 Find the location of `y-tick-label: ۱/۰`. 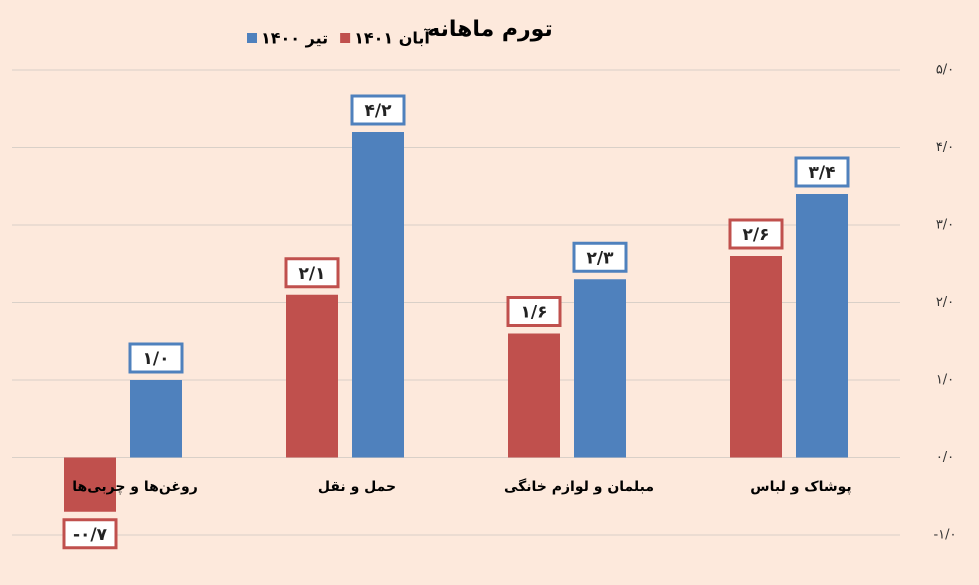

y-tick-label: ۱/۰ is located at coordinates (945, 380).